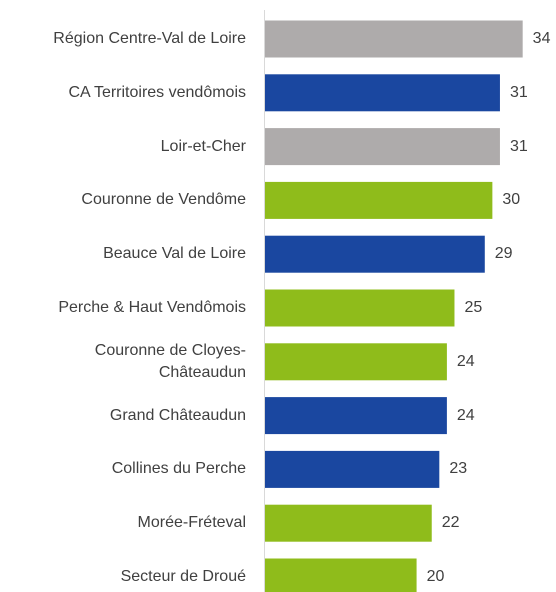 The image size is (556, 592). I want to click on category-label: Grand Châteaudun, so click(177, 415).